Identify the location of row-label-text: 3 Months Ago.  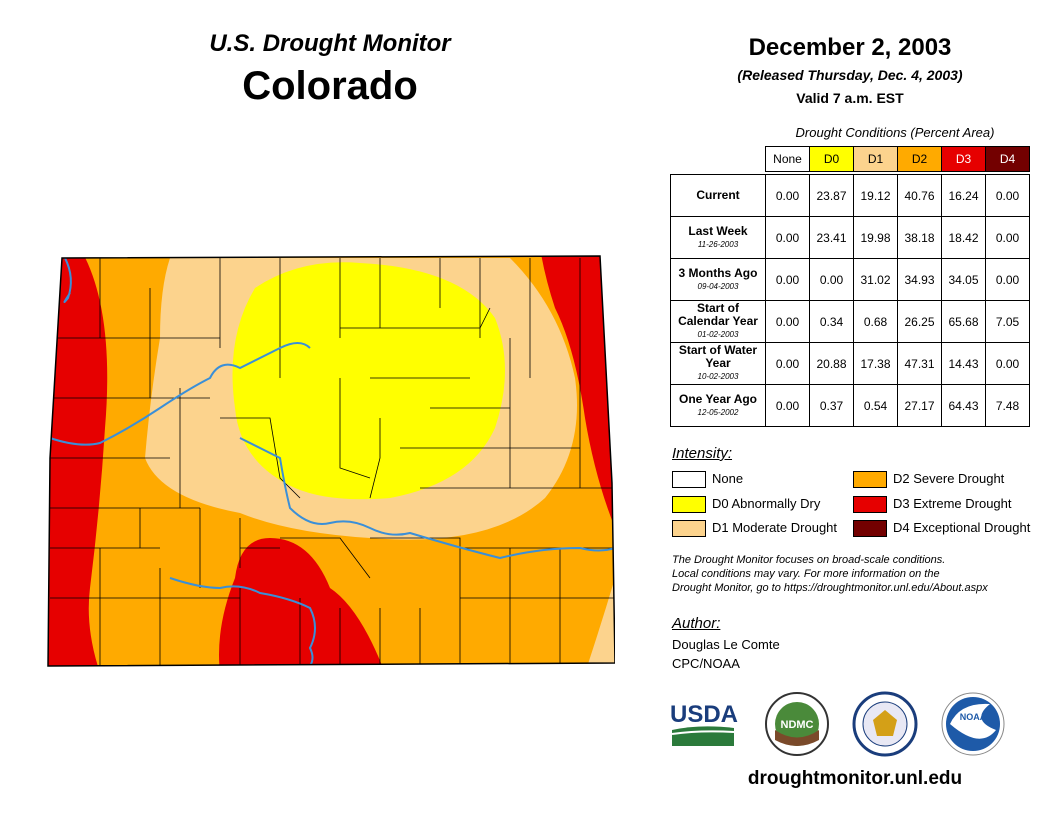
(718, 272).